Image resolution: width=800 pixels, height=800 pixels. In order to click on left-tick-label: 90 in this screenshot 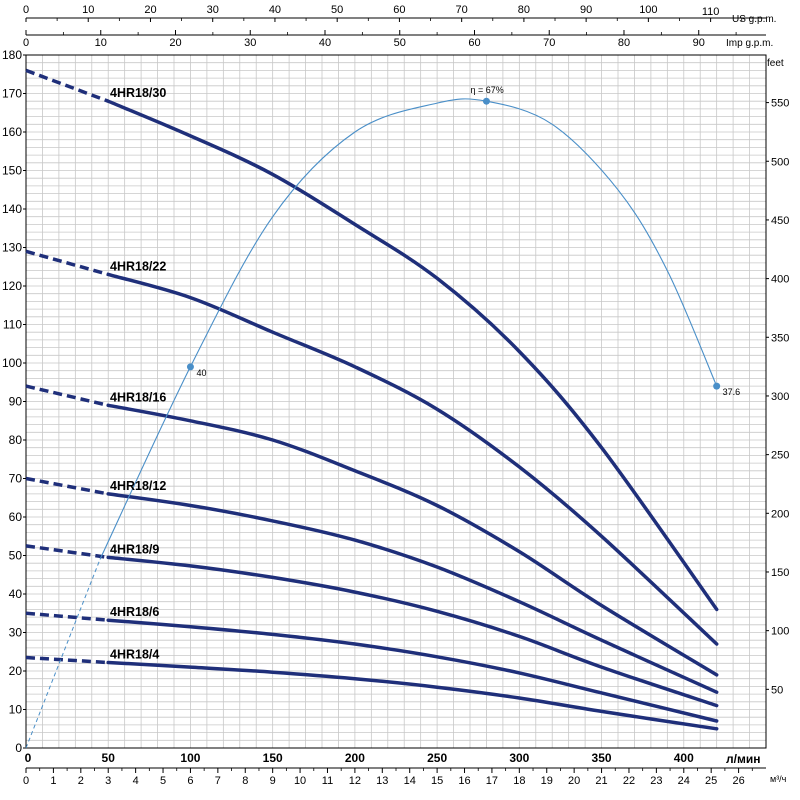, I will do `click(16, 402)`.